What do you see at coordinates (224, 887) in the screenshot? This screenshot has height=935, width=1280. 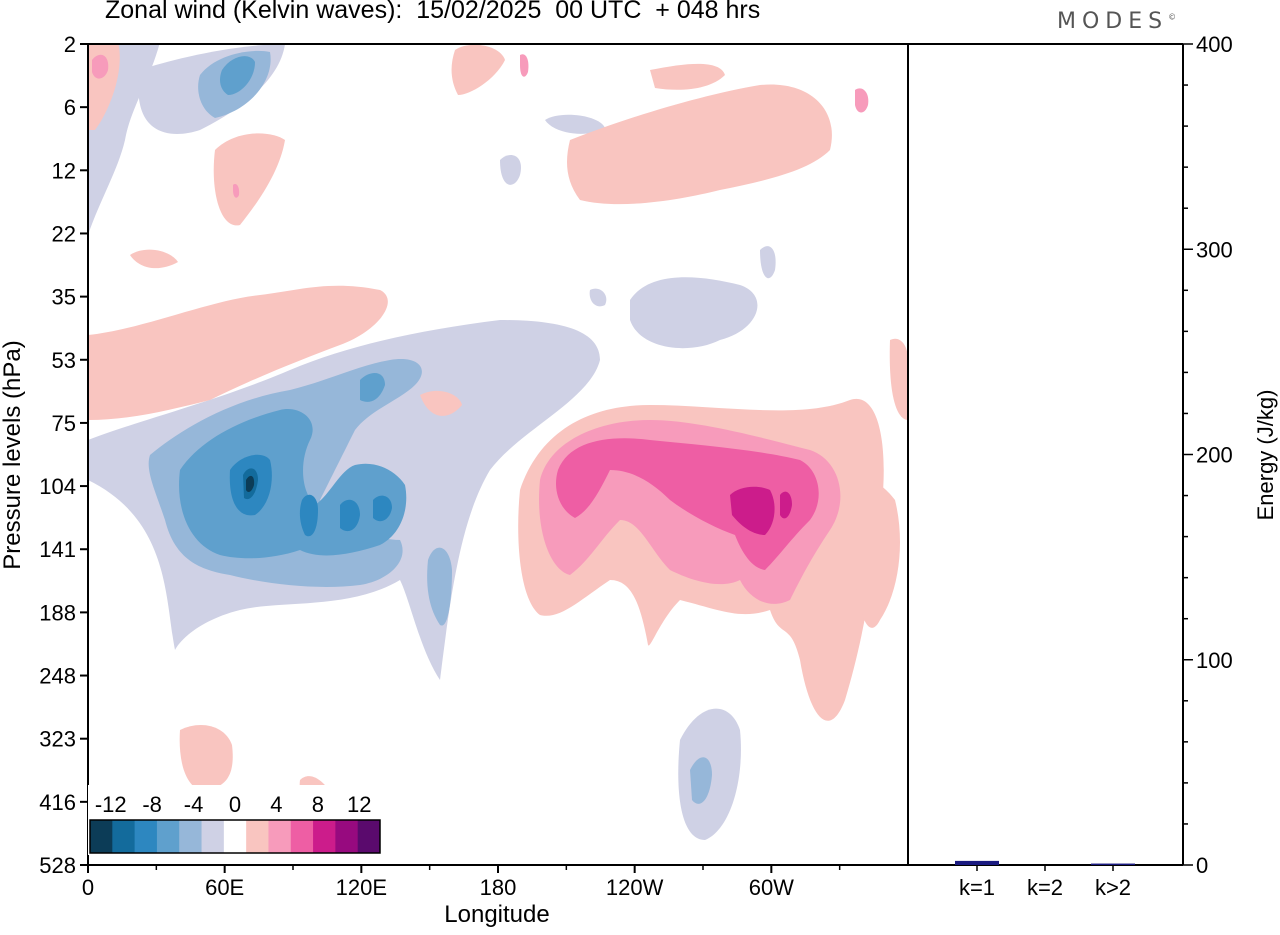 I see `x-tick-label: 60E` at bounding box center [224, 887].